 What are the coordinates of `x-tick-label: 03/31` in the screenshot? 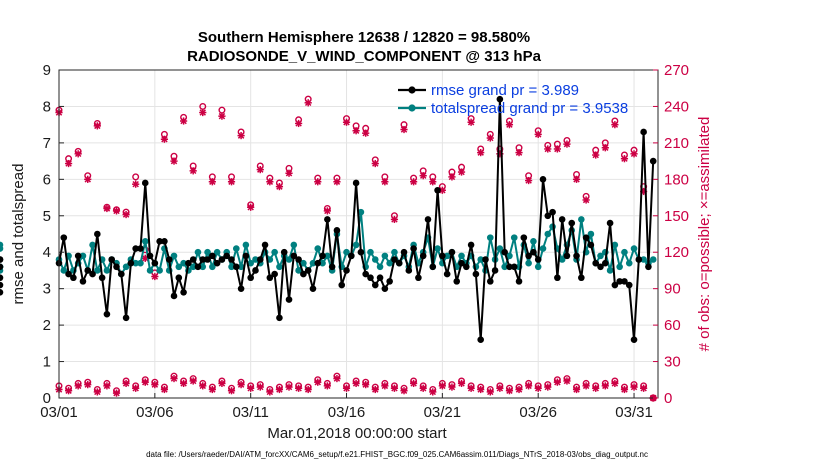 It's located at (634, 412).